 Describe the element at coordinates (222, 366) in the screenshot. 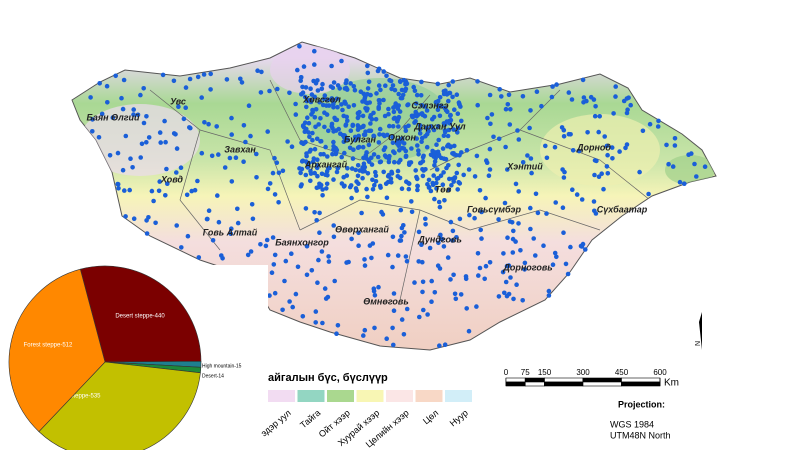

I see `pie-label: High mountain-15` at that location.